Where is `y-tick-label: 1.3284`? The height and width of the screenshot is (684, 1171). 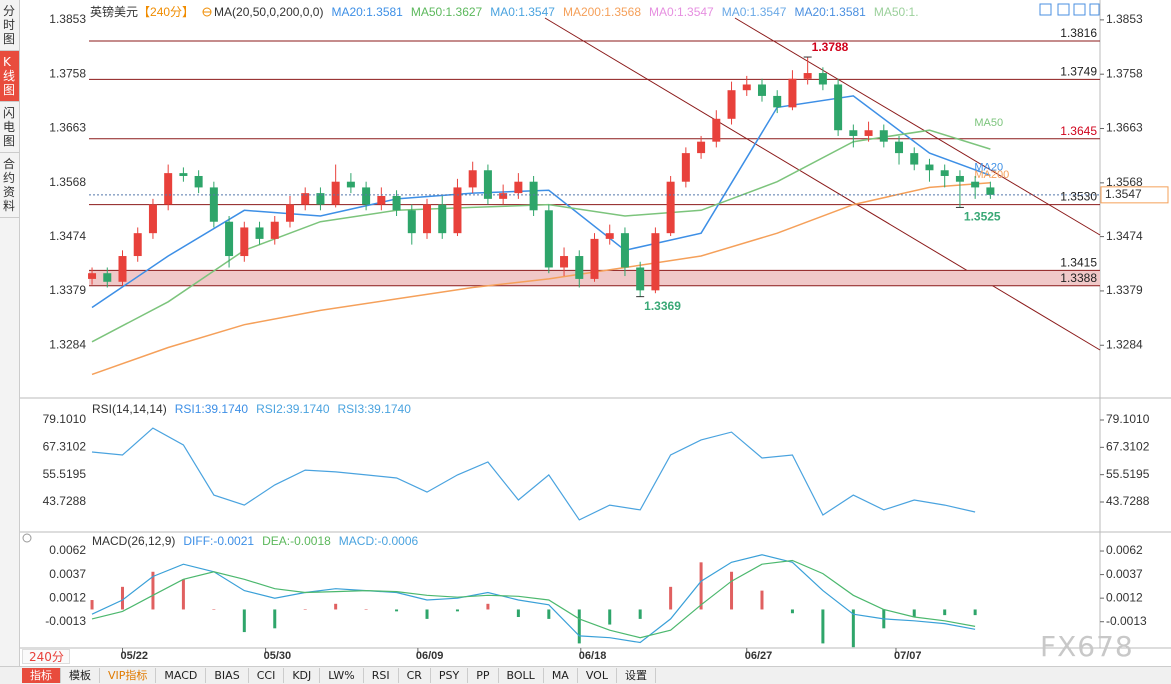
y-tick-label: 1.3284 is located at coordinates (67, 344).